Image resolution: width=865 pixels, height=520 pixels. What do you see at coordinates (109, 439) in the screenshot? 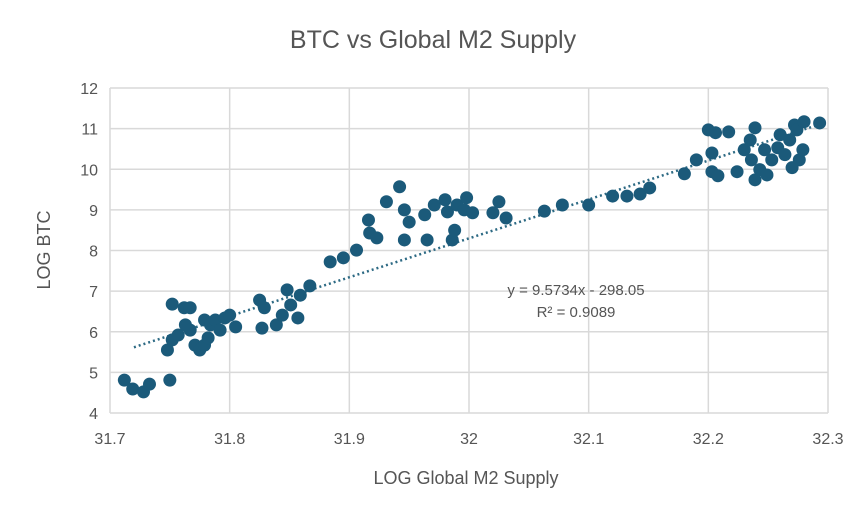
I see `x-tick-label: 31.7` at bounding box center [109, 439].